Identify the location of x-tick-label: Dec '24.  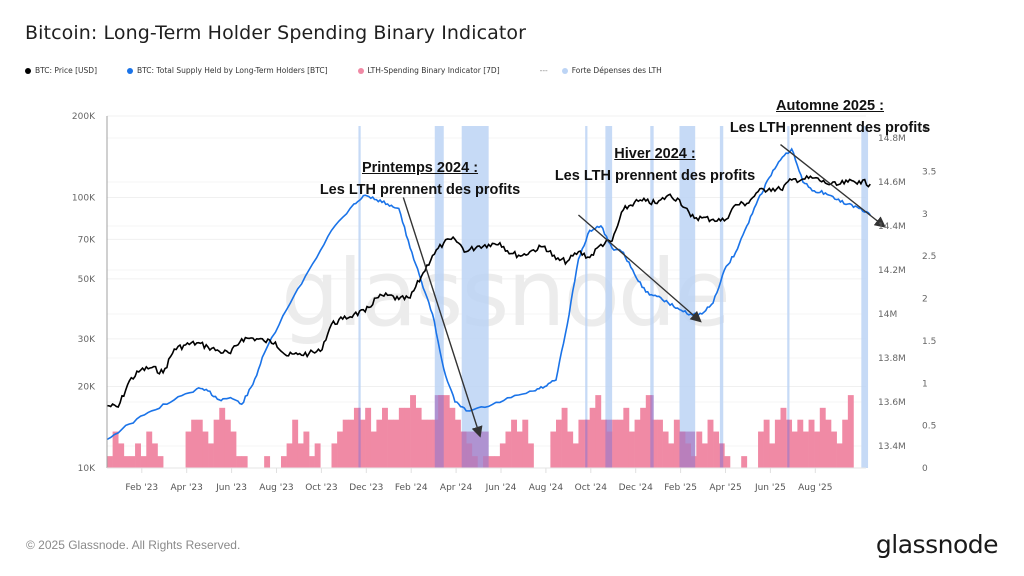
(636, 488).